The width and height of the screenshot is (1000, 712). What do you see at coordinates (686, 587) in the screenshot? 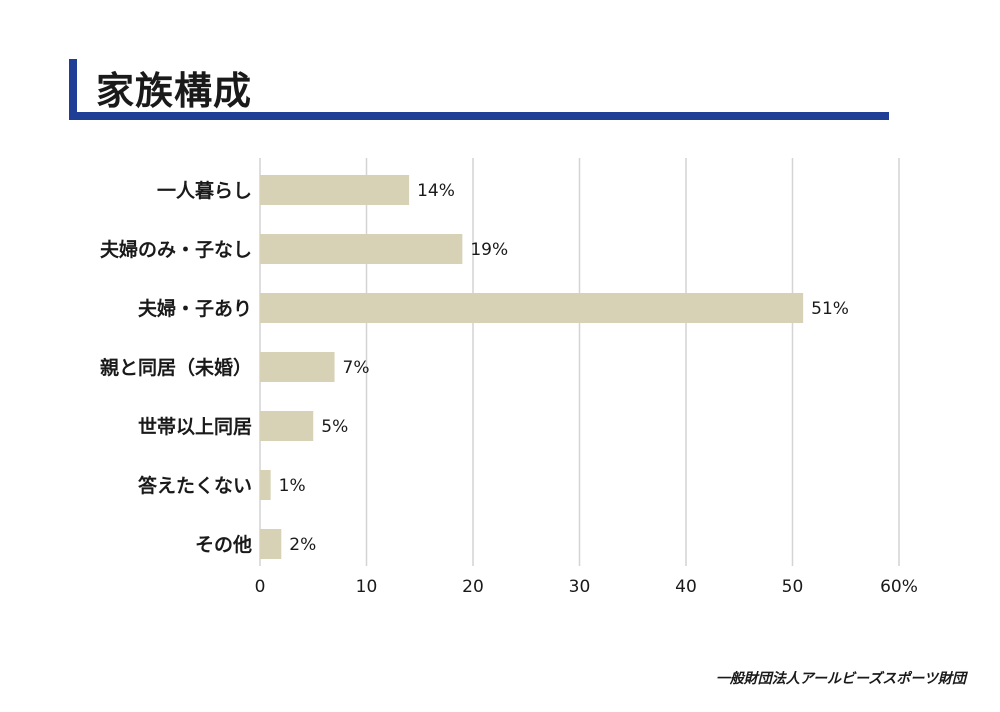
I see `x-tick-label: 40` at bounding box center [686, 587].